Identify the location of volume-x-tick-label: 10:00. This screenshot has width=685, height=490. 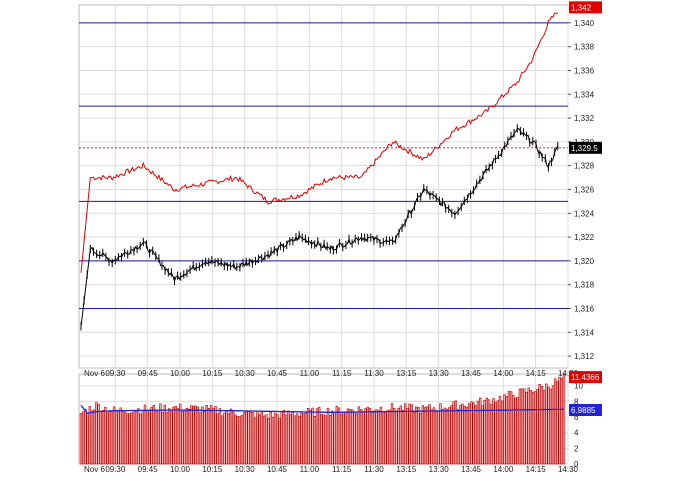
(180, 469).